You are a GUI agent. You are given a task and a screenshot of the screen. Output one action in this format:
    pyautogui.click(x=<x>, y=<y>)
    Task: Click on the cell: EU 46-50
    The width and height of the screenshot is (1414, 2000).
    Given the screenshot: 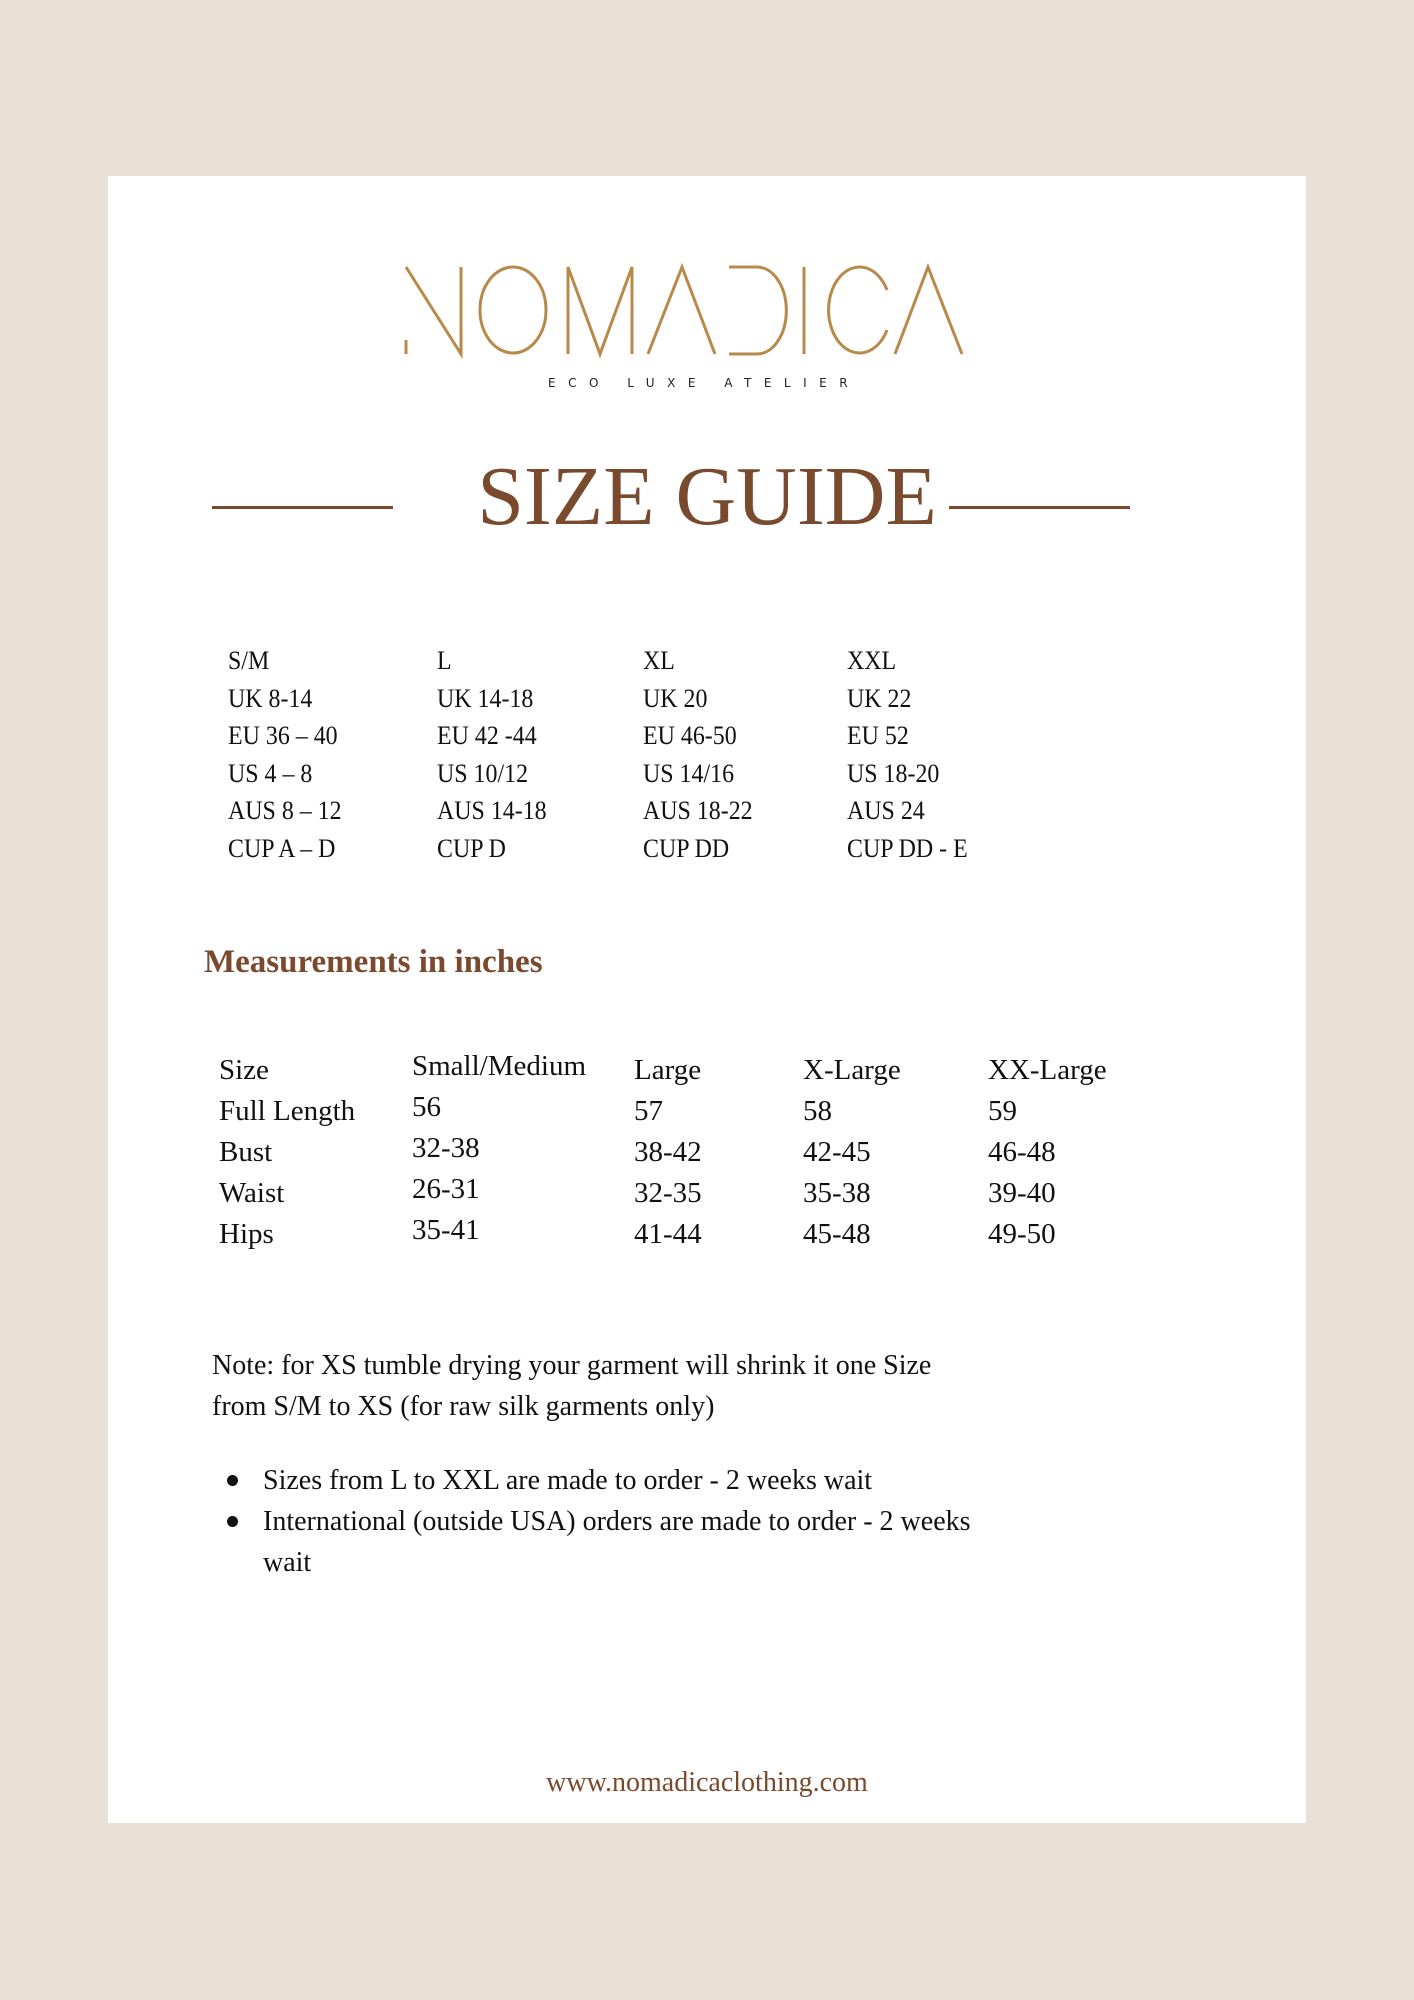 What is the action you would take?
    pyautogui.click(x=690, y=736)
    